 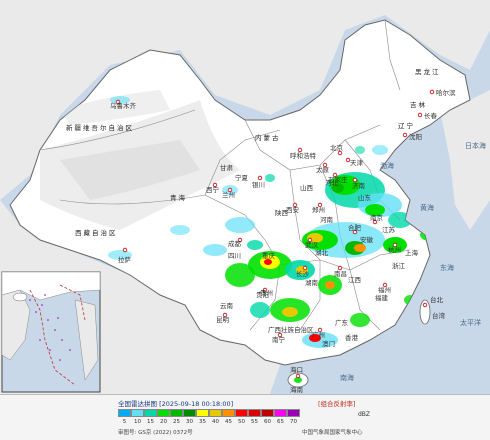 What do you see at coordinates (399, 265) in the screenshot?
I see `label-zhejiang: 浙江` at bounding box center [399, 265].